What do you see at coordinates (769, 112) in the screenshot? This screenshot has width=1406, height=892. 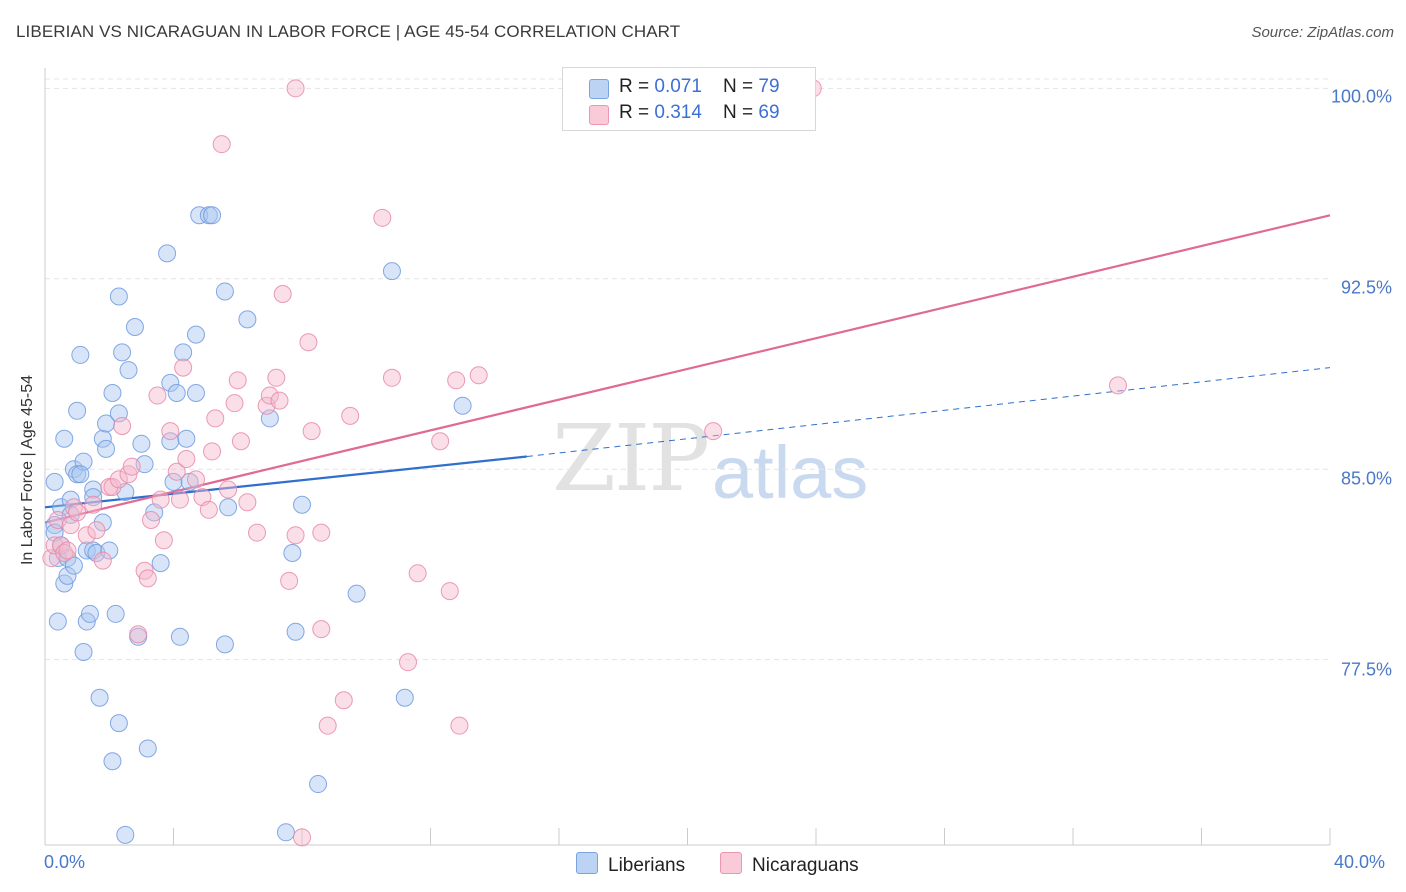 I see `n-value: 69` at bounding box center [769, 112].